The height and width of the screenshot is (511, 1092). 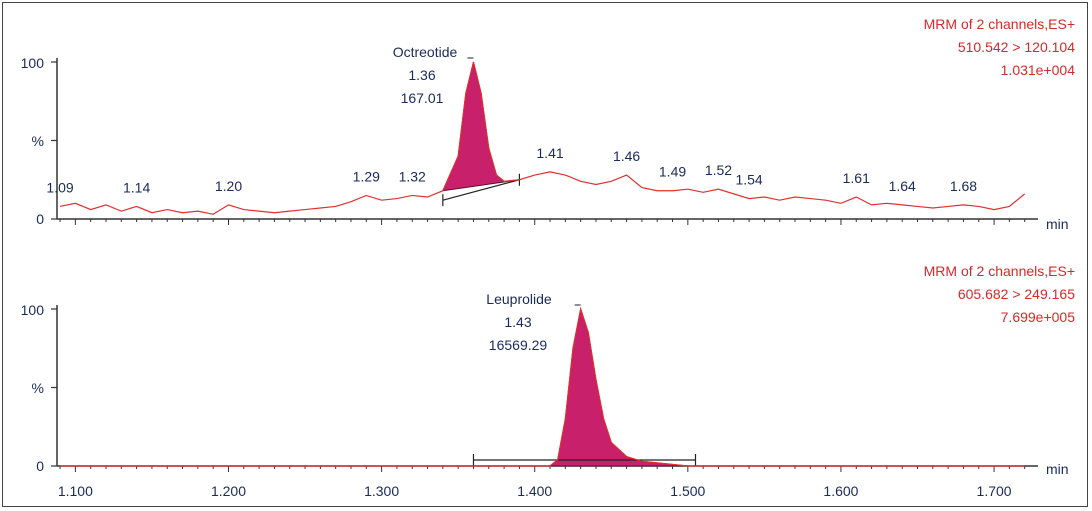 I want to click on panel1-rt-label: 1.54, so click(x=748, y=180).